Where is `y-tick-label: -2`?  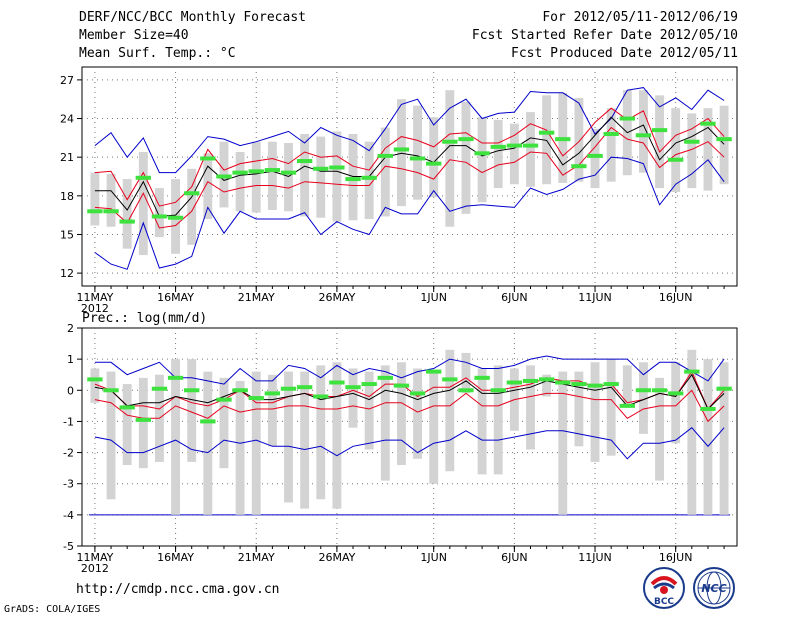 y-tick-label: -2 is located at coordinates (68, 453).